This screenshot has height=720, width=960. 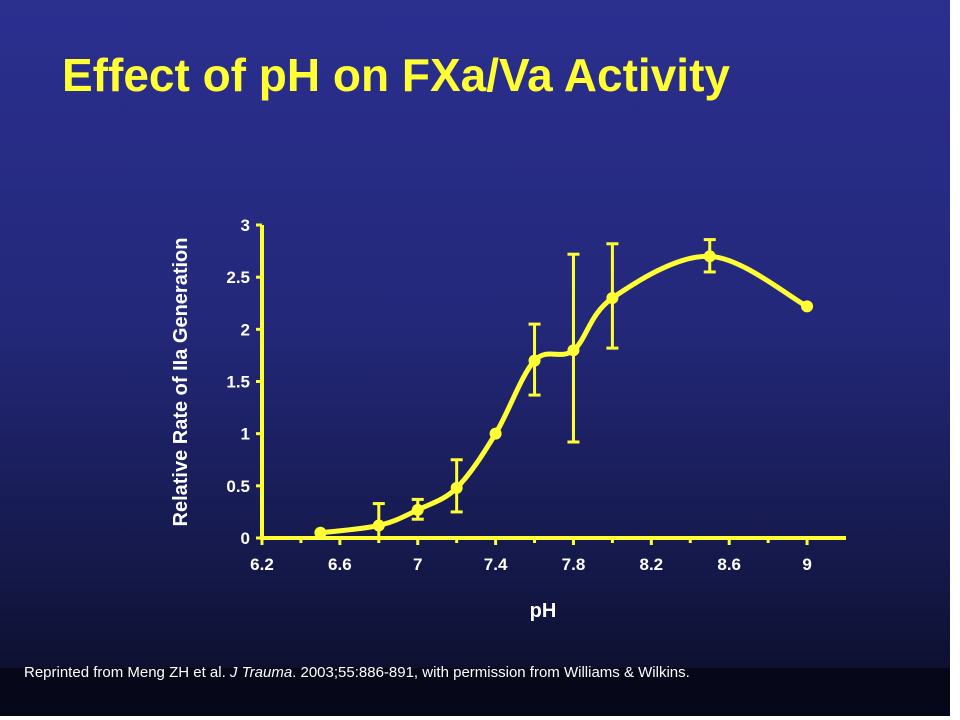 What do you see at coordinates (806, 564) in the screenshot?
I see `x-tick-label: 9` at bounding box center [806, 564].